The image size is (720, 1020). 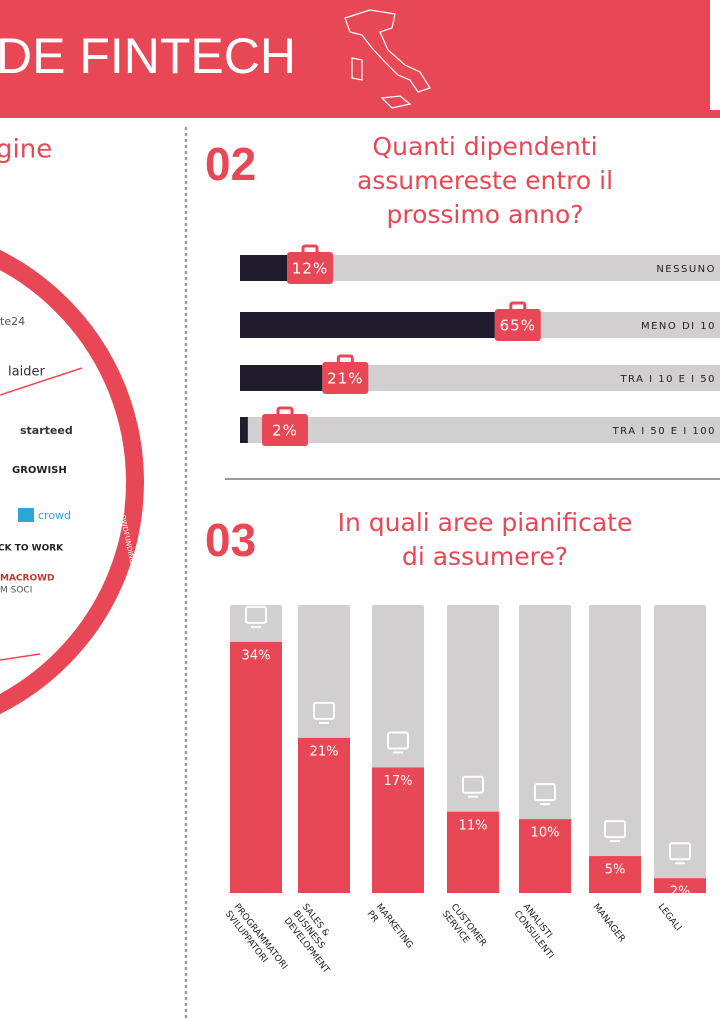 What do you see at coordinates (394, 926) in the screenshot?
I see `category-label: MARKETING` at bounding box center [394, 926].